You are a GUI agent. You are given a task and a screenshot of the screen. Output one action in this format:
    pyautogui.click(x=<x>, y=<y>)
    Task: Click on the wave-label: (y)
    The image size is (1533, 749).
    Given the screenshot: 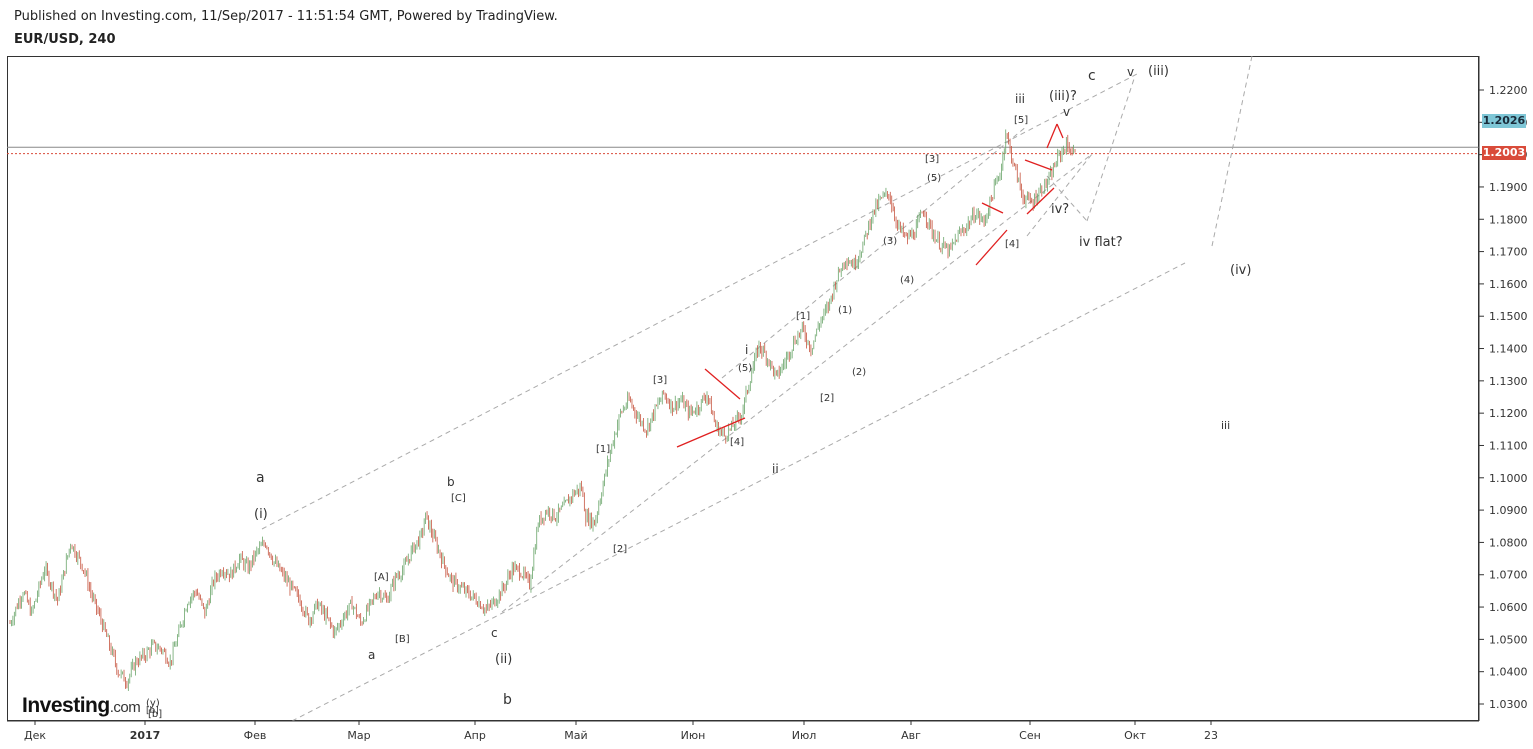 What is the action you would take?
    pyautogui.click(x=153, y=703)
    